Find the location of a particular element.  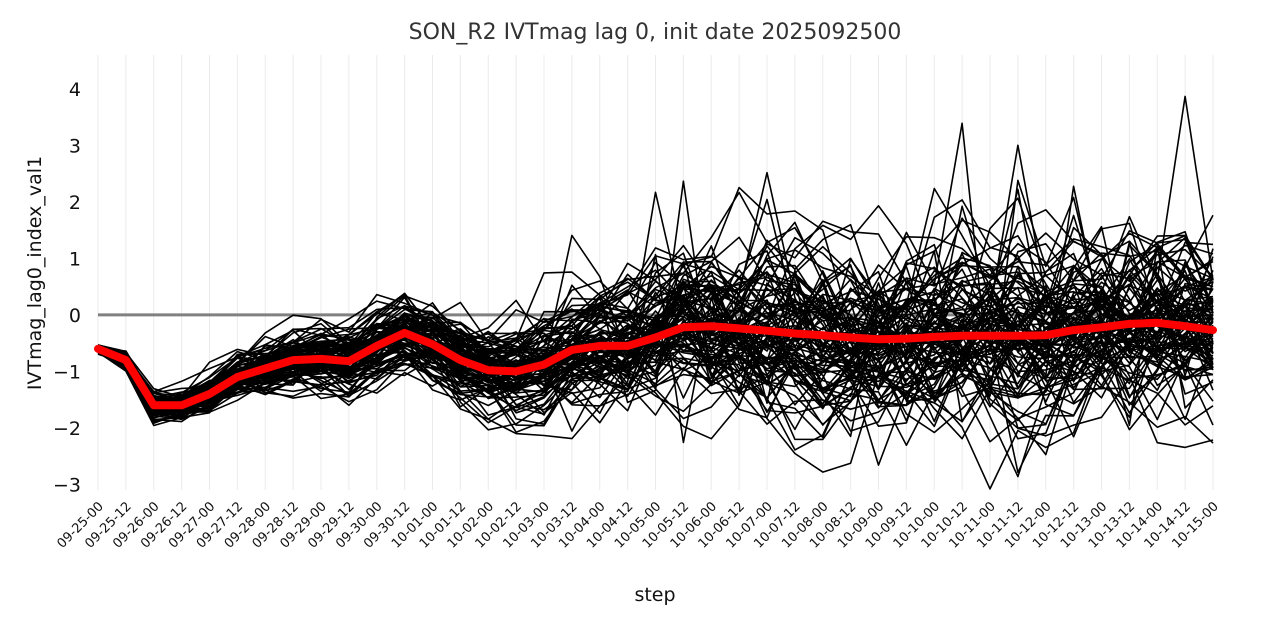

y-tick-label: 0 is located at coordinates (75, 316).